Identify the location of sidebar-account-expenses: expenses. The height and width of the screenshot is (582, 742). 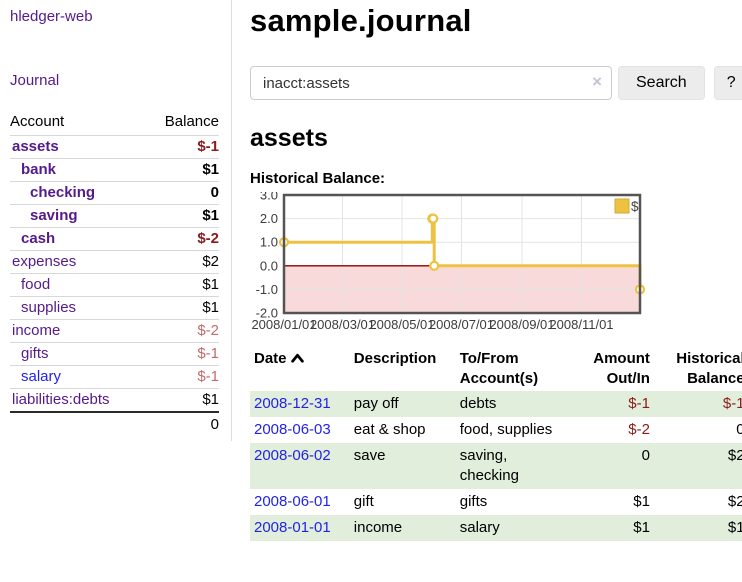
(44, 261).